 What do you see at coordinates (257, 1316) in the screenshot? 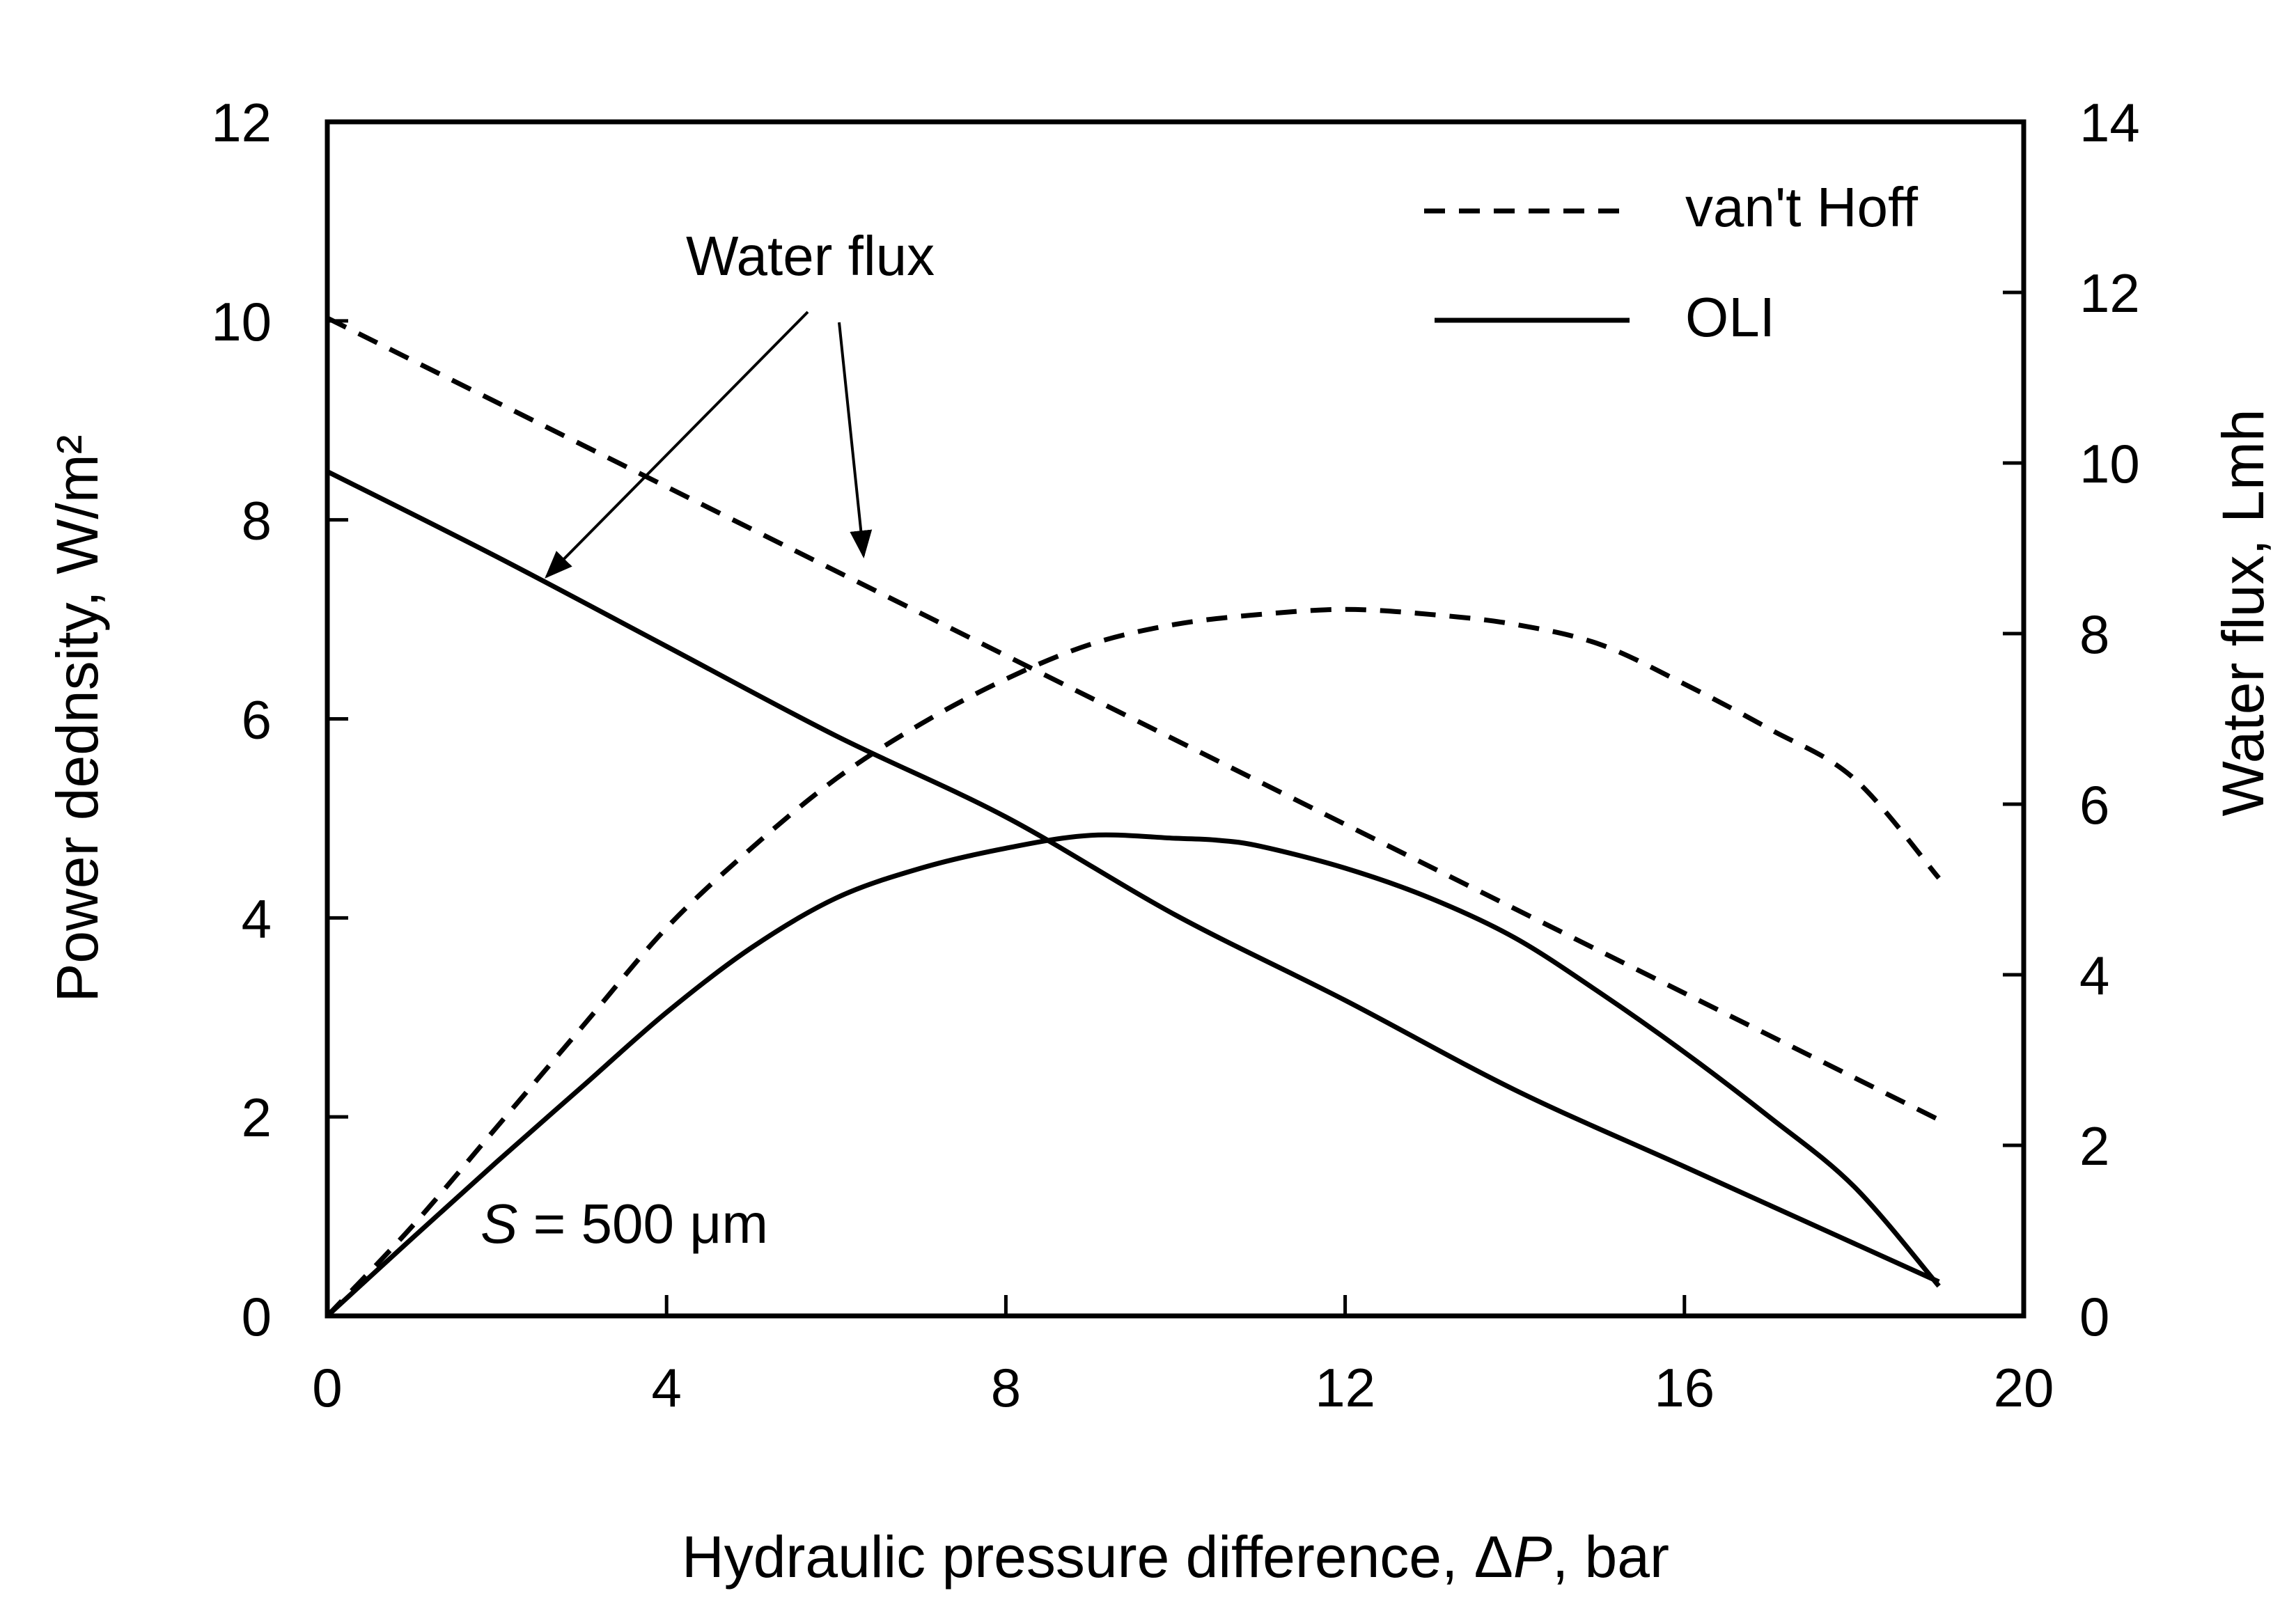
I see `y-left-tick-label: 0` at bounding box center [257, 1316].